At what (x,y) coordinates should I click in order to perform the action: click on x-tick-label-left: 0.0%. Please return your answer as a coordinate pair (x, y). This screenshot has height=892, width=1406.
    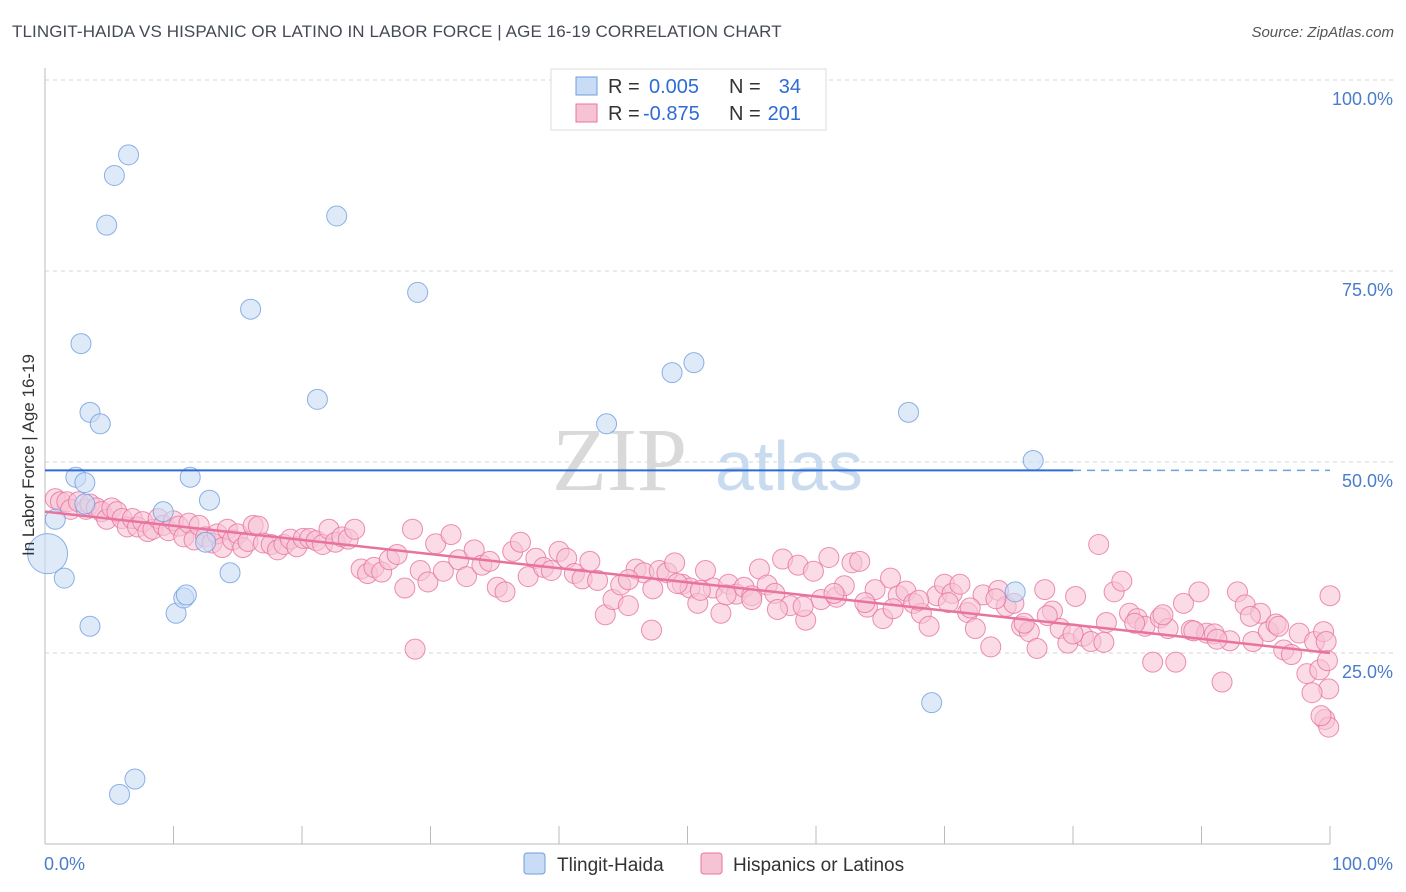
    Looking at the image, I should click on (64, 864).